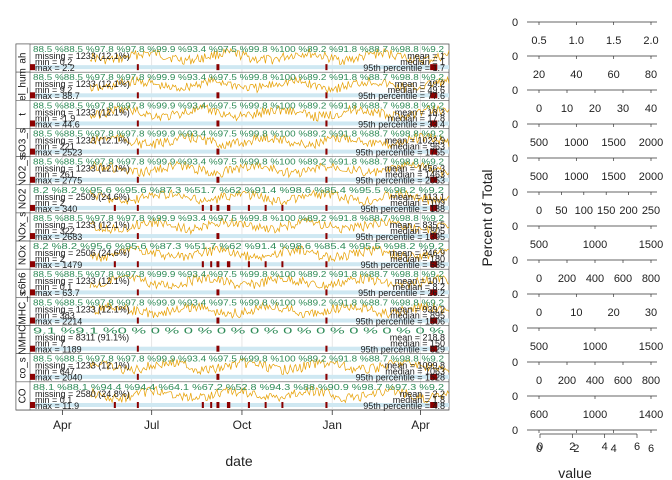 This screenshot has width=672, height=480. I want to click on density-x-tick-label: 2000, so click(651, 177).